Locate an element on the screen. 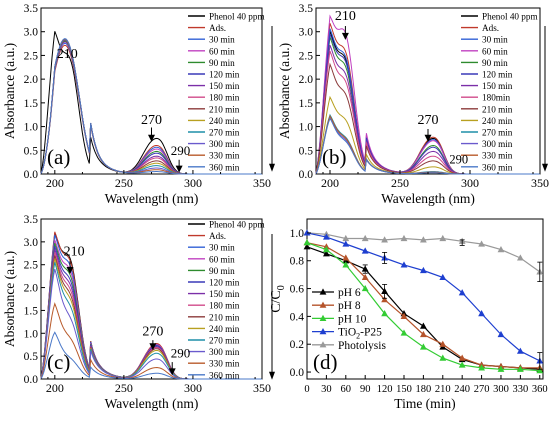 The height and width of the screenshot is (422, 550). b-ytick-label-1: 0.5 is located at coordinates (306, 151).